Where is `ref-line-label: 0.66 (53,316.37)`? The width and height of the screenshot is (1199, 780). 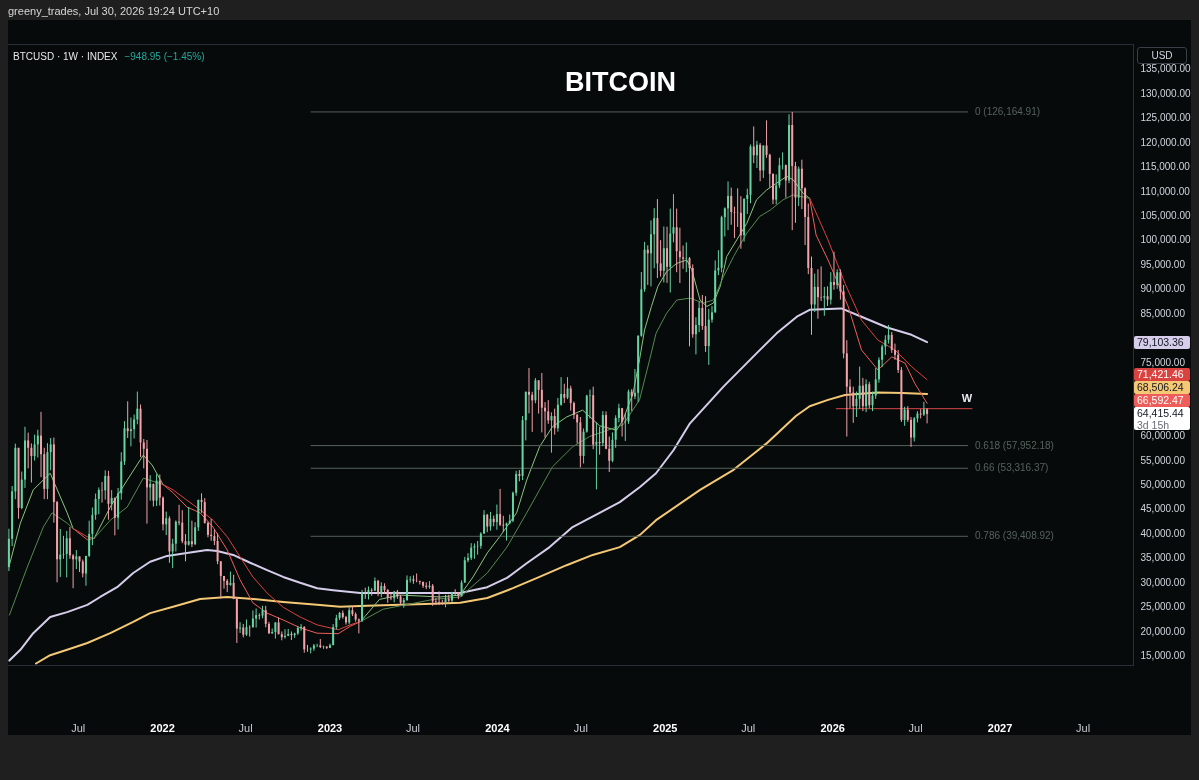 ref-line-label: 0.66 (53,316.37) is located at coordinates (1012, 468).